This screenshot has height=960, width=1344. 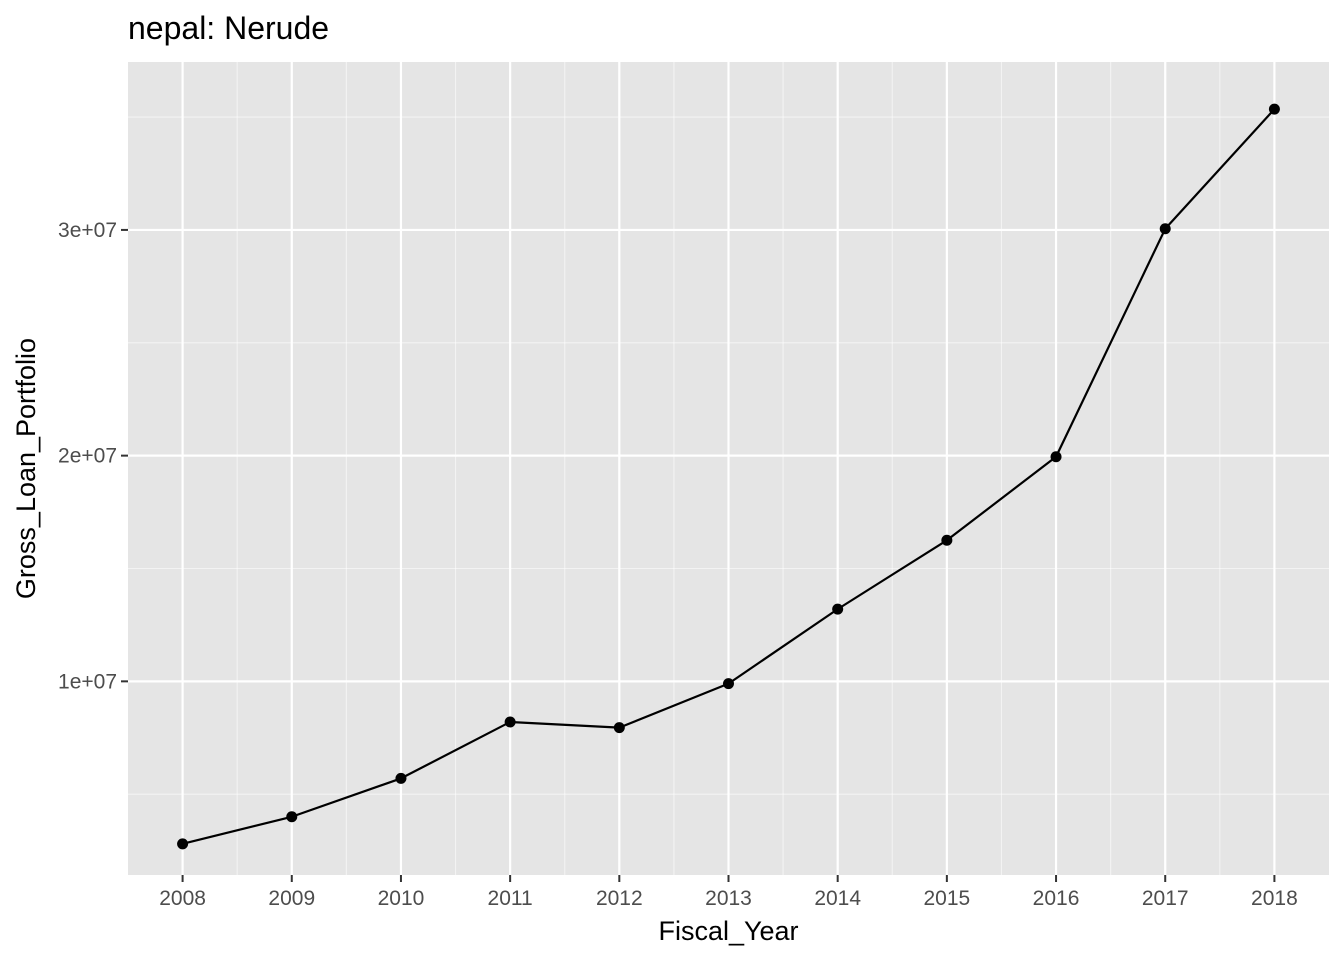 I want to click on y-tick-label: 3e+07, so click(x=87, y=230).